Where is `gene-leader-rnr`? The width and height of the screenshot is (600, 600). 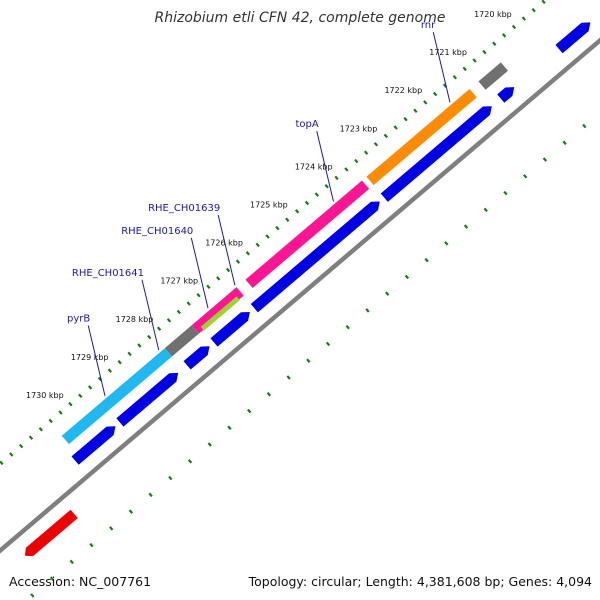
gene-leader-rnr is located at coordinates (441, 67).